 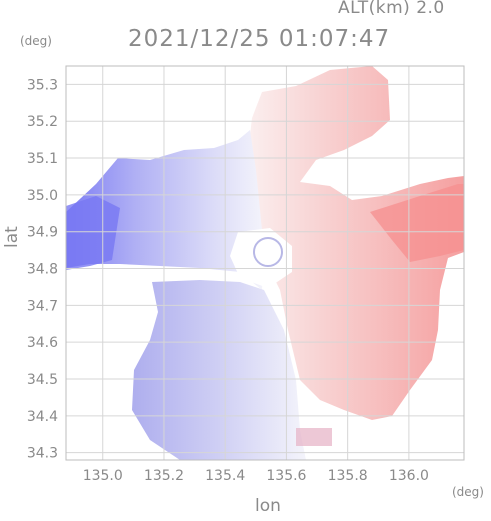 I want to click on y-tick-label: 35.0, so click(x=42, y=196).